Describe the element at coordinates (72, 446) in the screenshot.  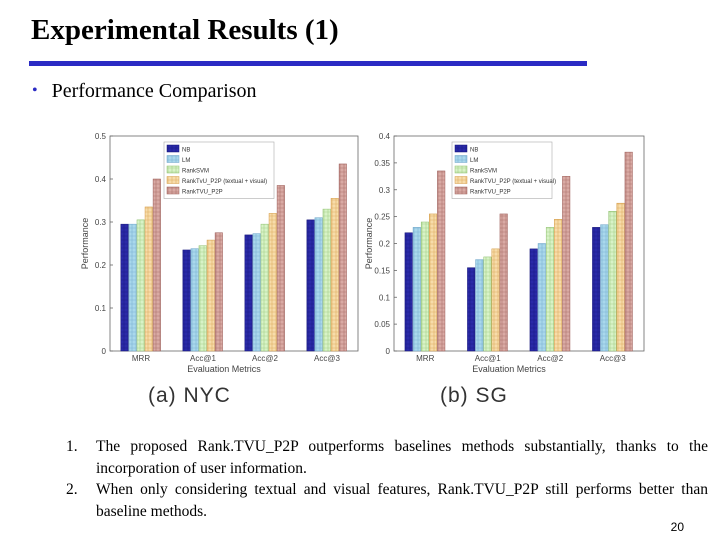
I see `note-number: 1.` at that location.